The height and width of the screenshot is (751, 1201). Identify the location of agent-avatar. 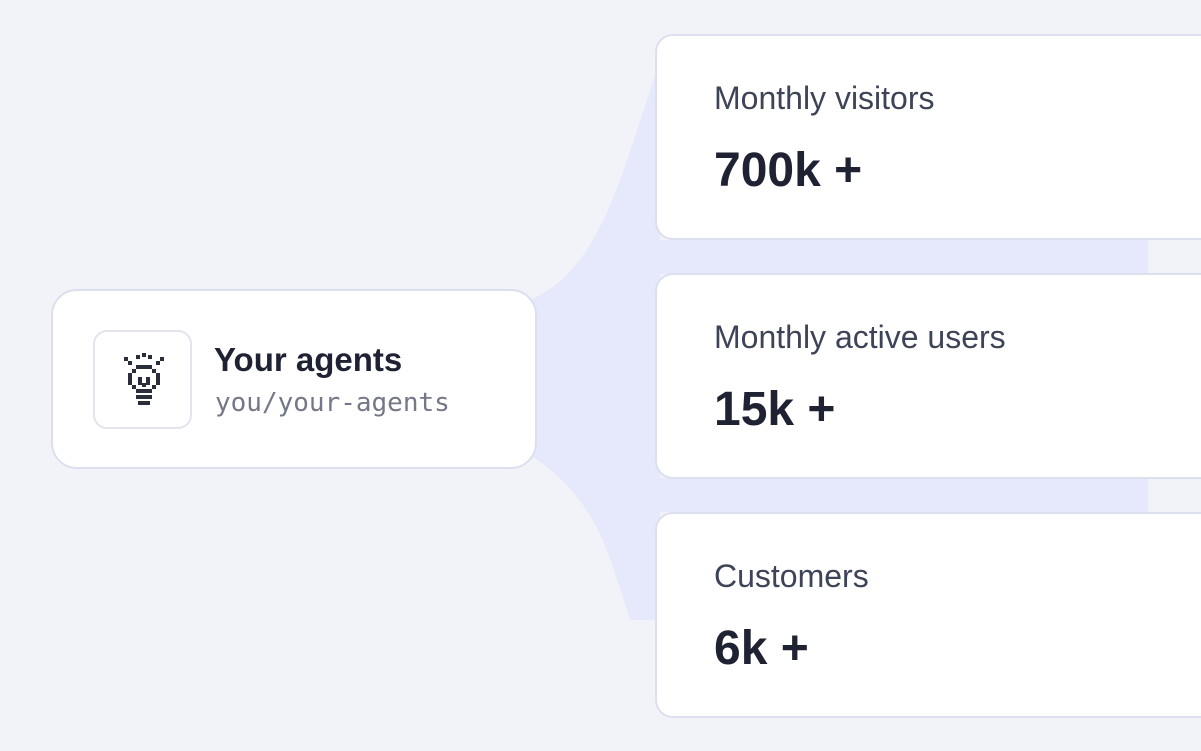
(142, 379).